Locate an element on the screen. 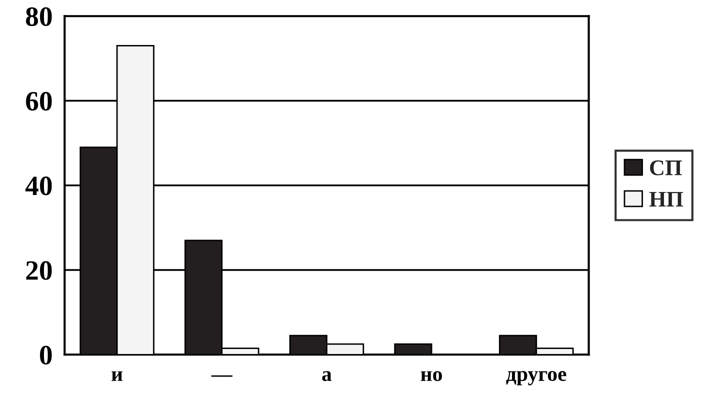 Image resolution: width=718 pixels, height=403 pixels. x-tick-label: другое is located at coordinates (536, 378).